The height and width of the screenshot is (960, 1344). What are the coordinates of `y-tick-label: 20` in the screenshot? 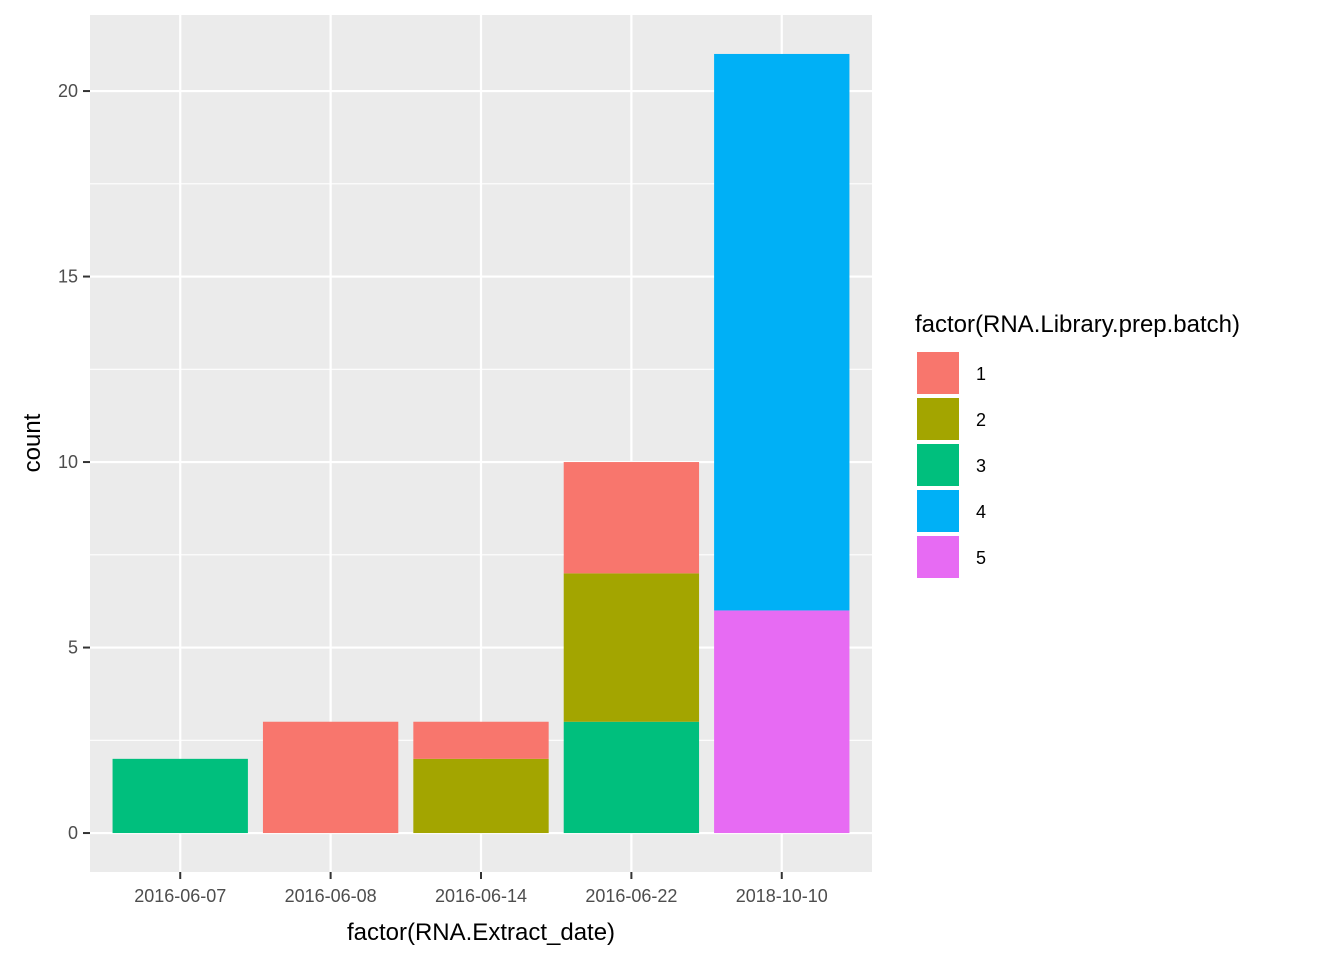 It's located at (68, 91).